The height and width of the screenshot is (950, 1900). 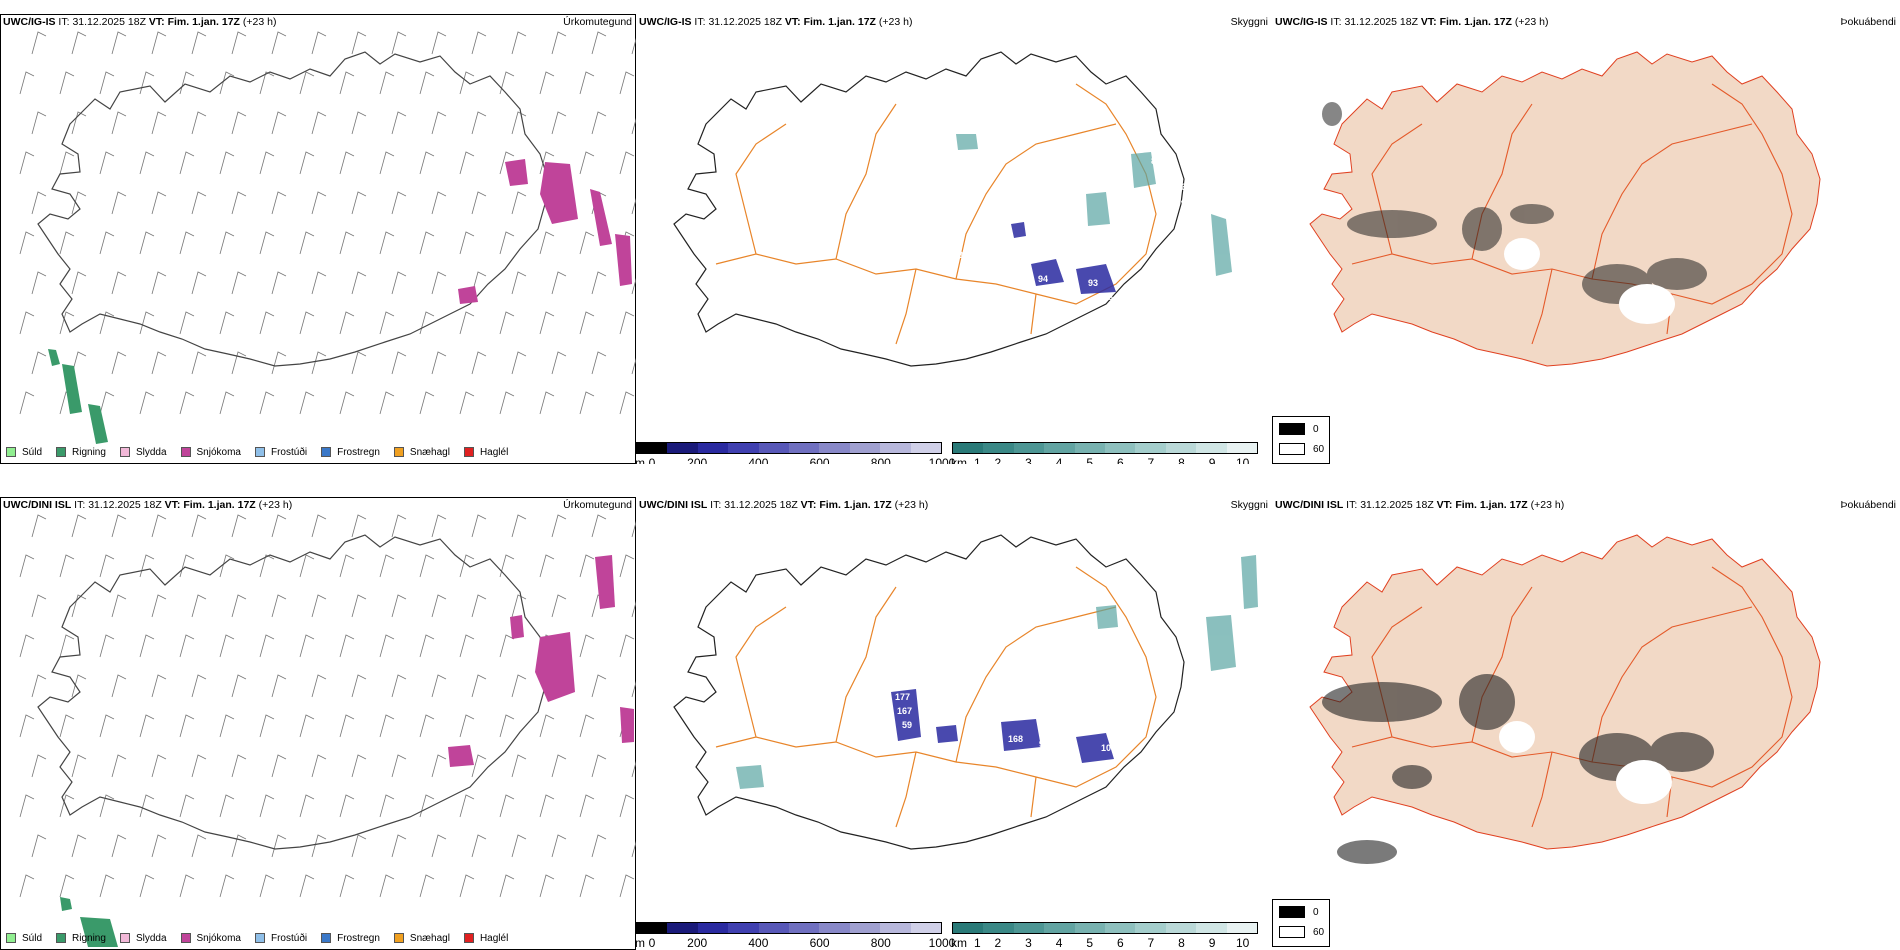 I want to click on colorbar-tick: 2, so click(x=998, y=943).